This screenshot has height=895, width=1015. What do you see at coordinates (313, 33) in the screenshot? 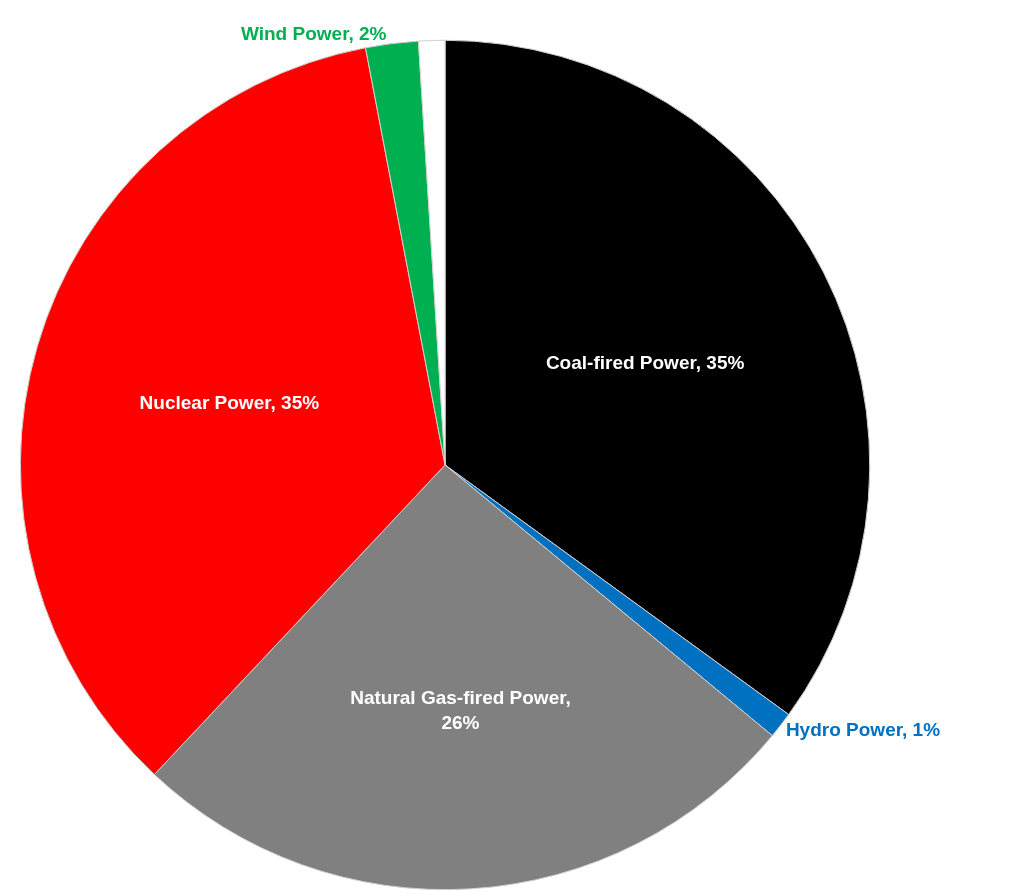
I see `slice-label: Wind Power, 2%` at bounding box center [313, 33].